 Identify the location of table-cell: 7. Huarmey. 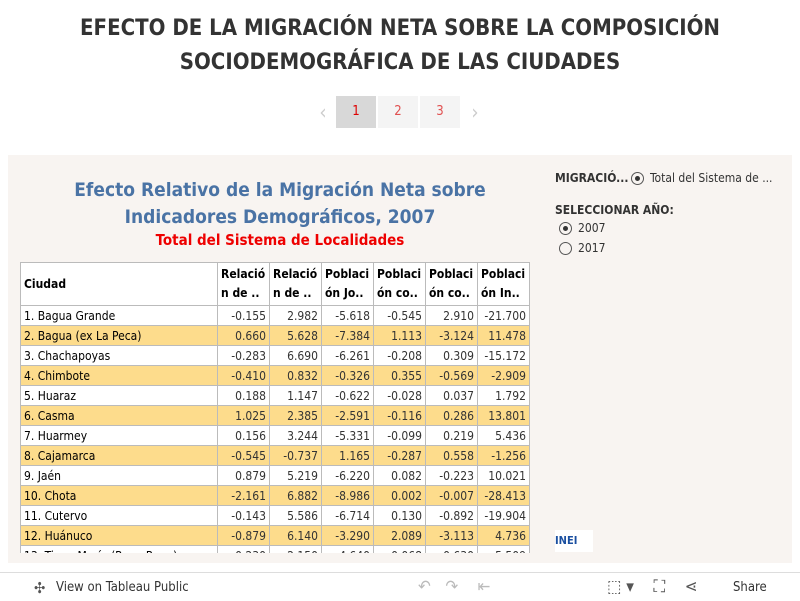
(119, 435).